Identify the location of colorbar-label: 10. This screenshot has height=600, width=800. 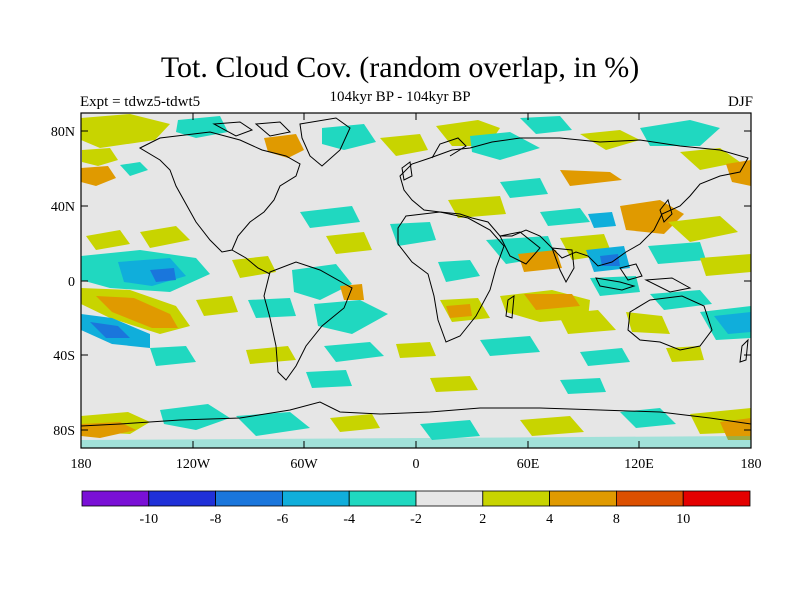
(683, 519).